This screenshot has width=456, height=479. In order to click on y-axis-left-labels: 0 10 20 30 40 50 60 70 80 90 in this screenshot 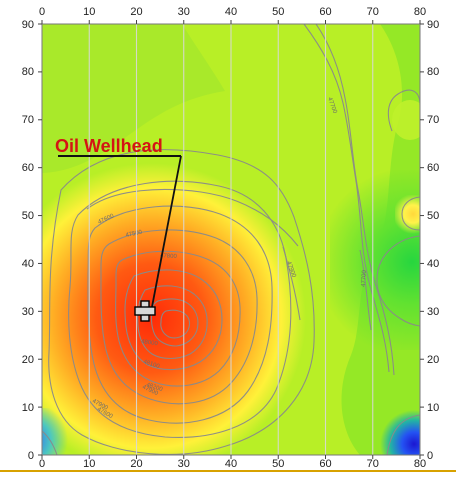, I will do `click(28, 240)`.